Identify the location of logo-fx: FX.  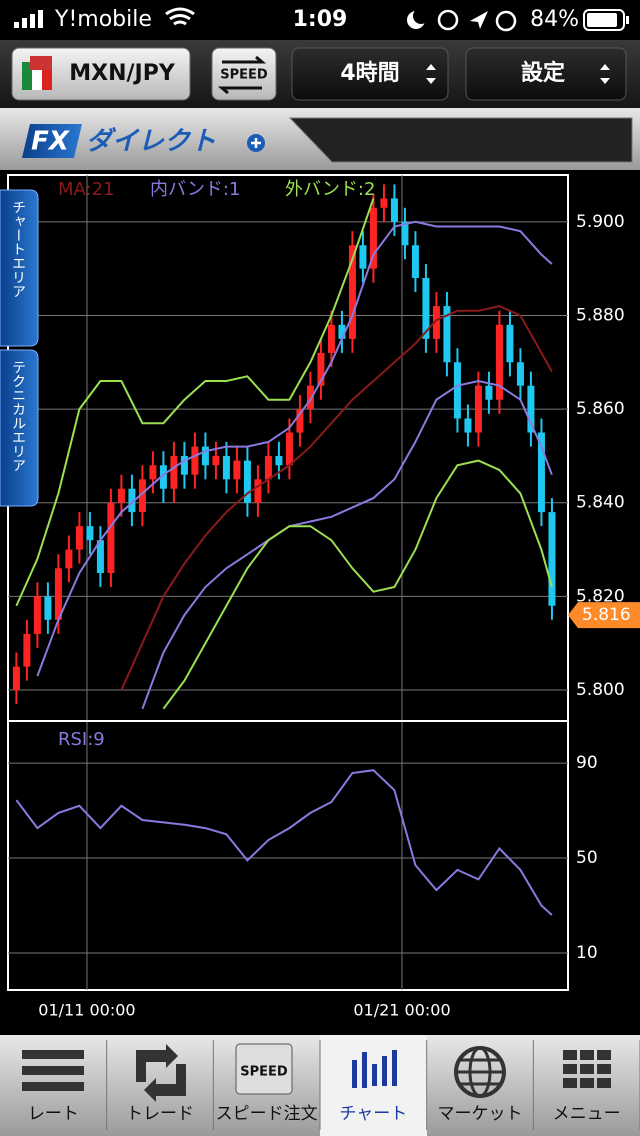
(51, 142).